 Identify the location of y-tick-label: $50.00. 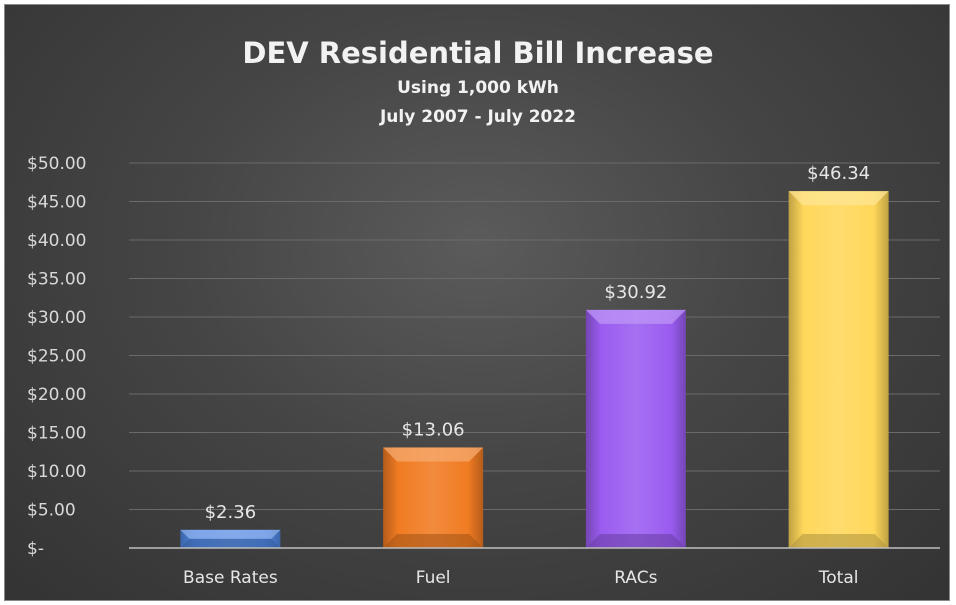
(56, 164).